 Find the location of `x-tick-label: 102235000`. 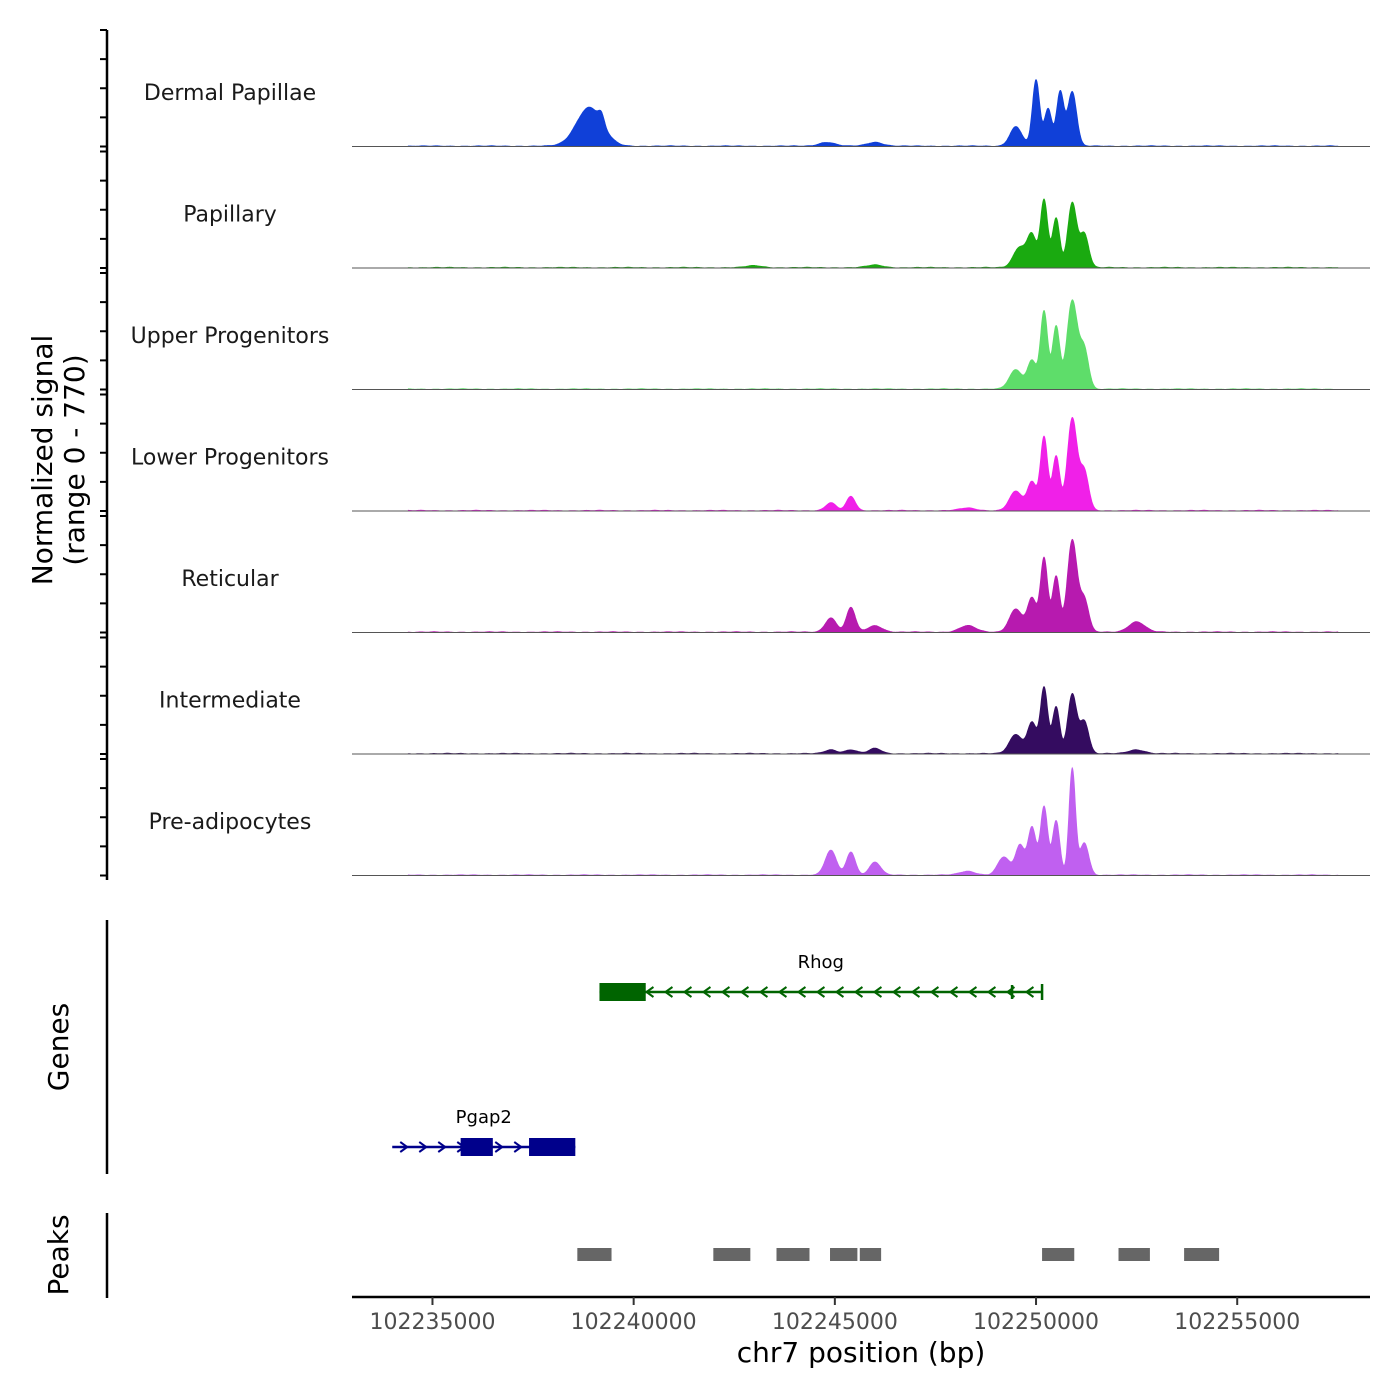

x-tick-label: 102235000 is located at coordinates (432, 1322).